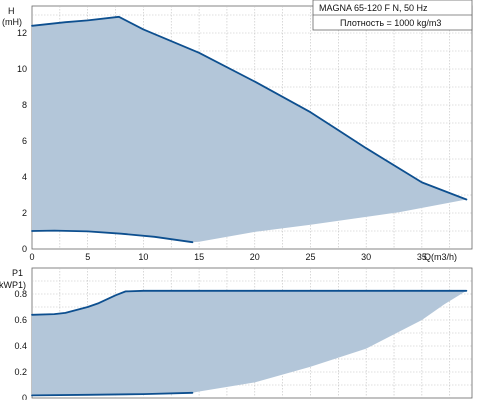 The height and width of the screenshot is (400, 500). I want to click on power-y-axis-label-line1: P1, so click(17, 273).